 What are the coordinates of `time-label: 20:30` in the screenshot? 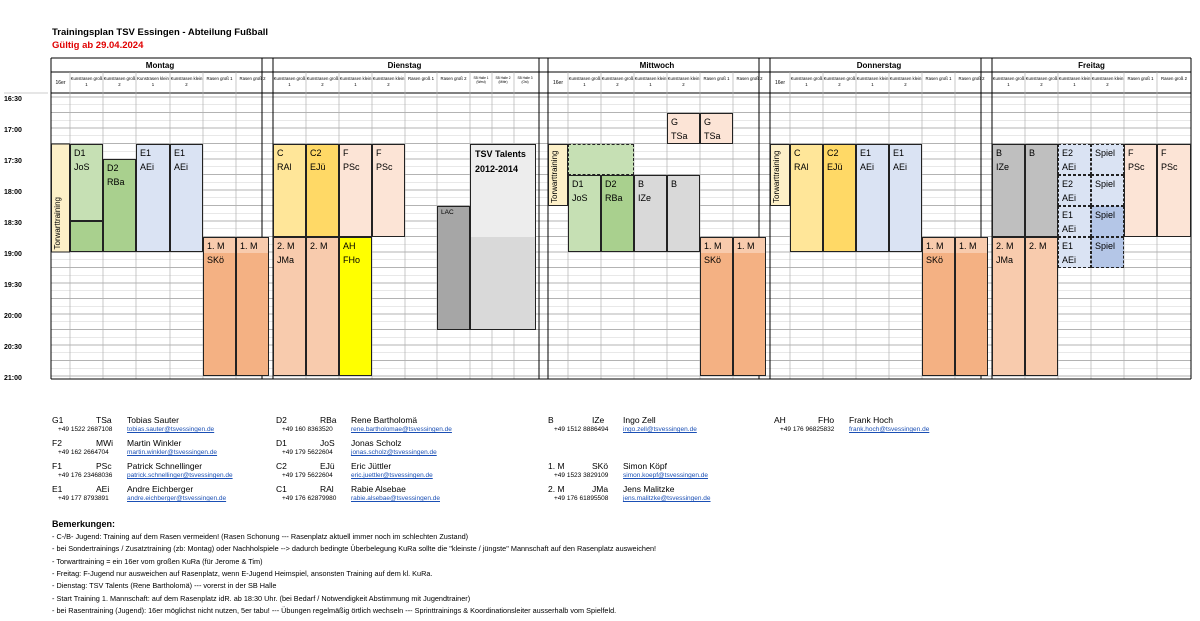 It's located at (13, 347).